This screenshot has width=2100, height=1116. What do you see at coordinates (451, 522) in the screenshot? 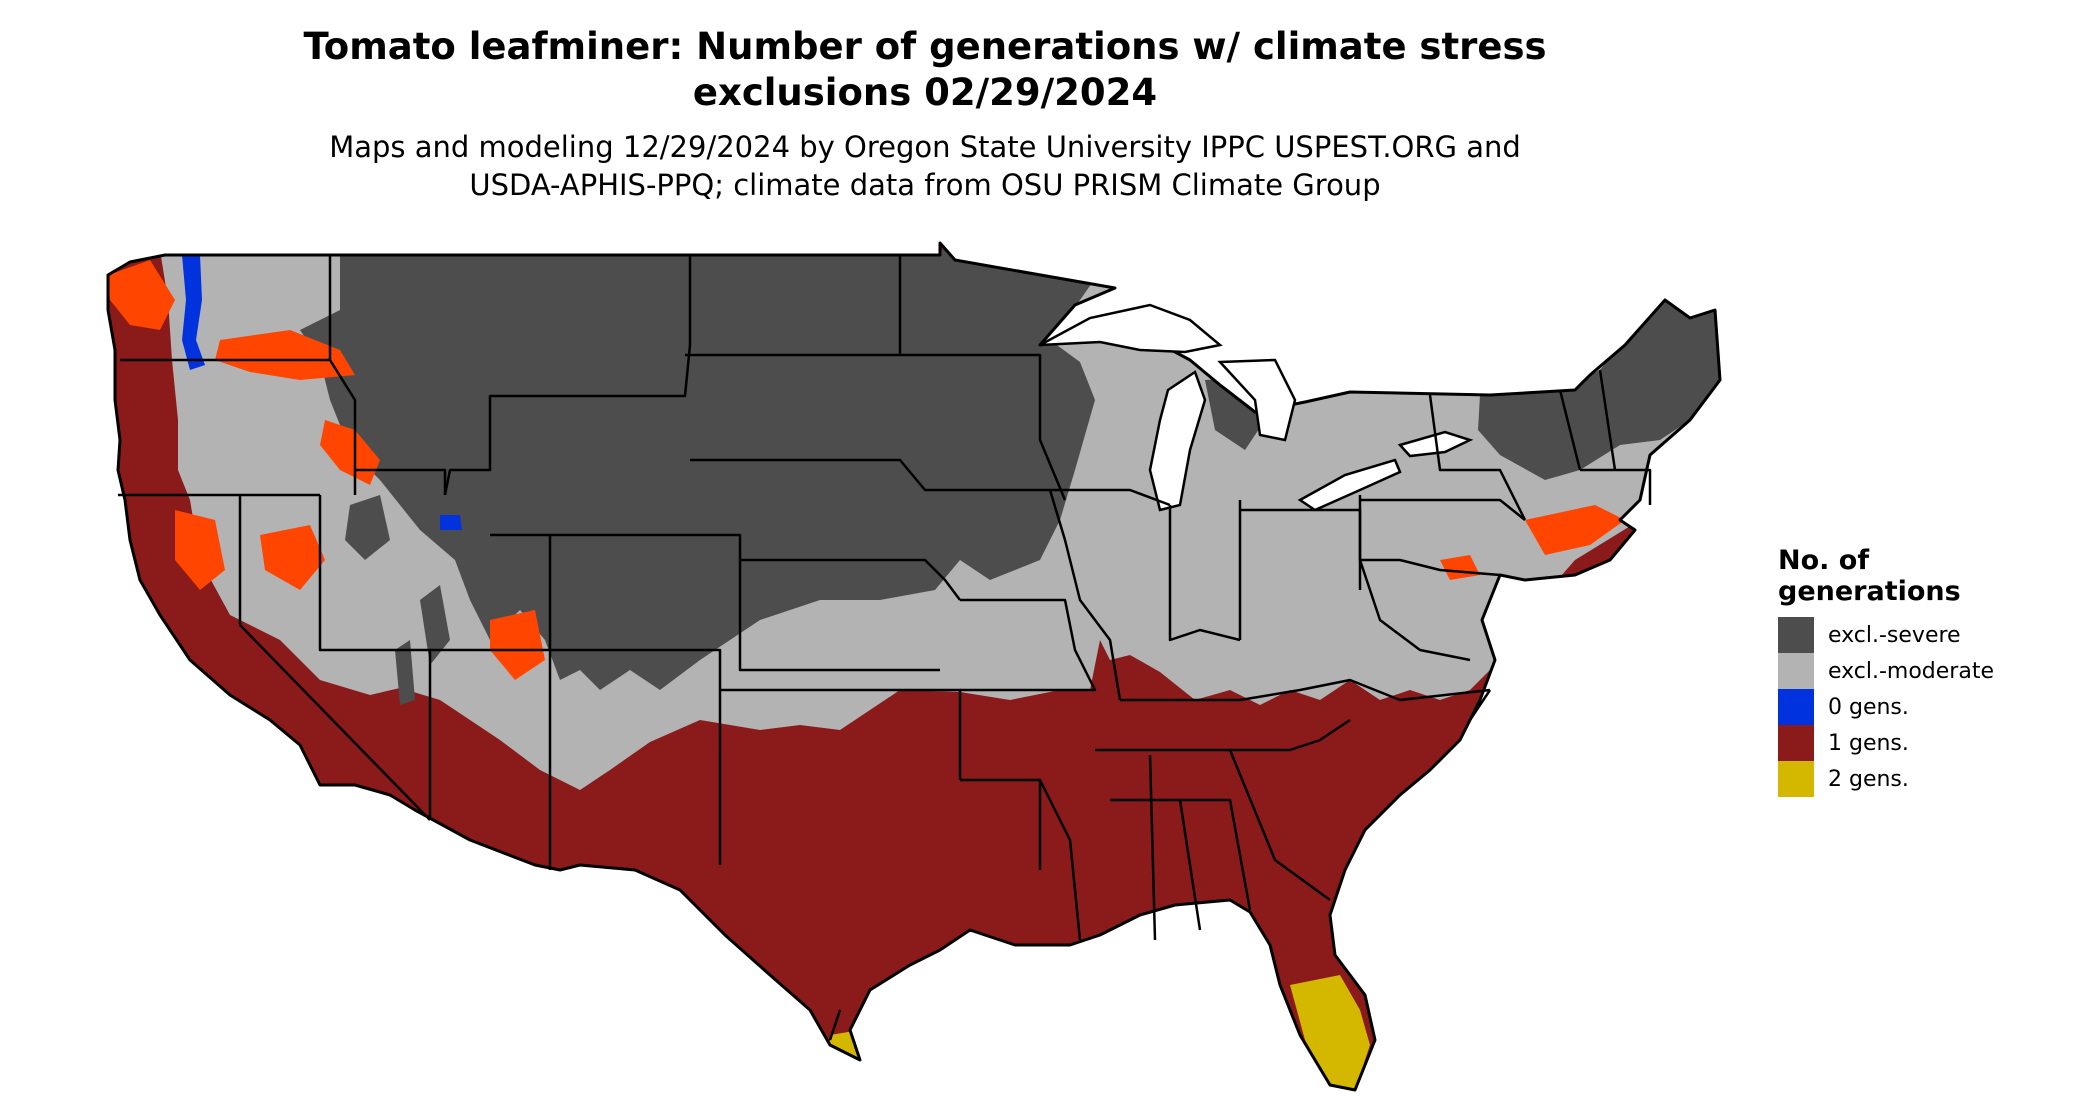
I see `region-0-gen-utah` at bounding box center [451, 522].